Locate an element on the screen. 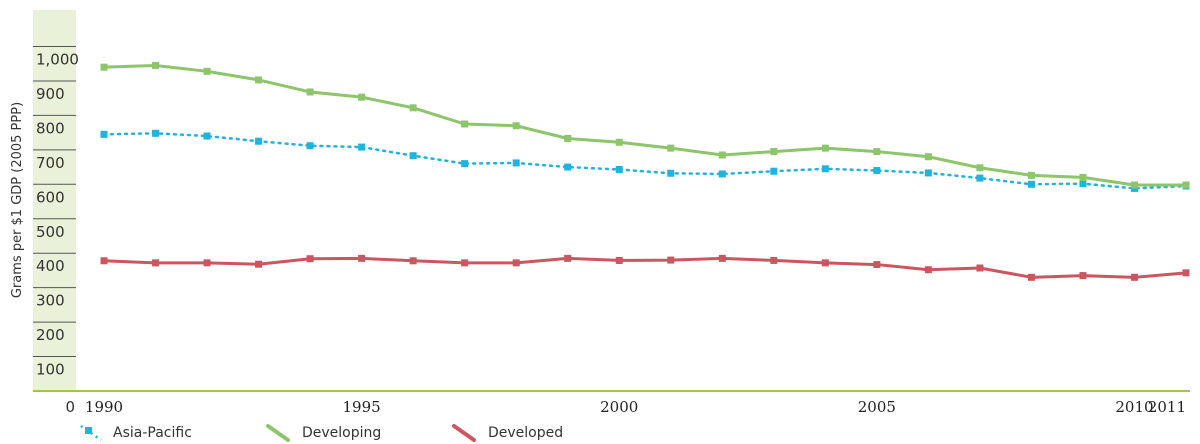 This screenshot has height=444, width=1200. legend-item-developed: Developed is located at coordinates (506, 433).